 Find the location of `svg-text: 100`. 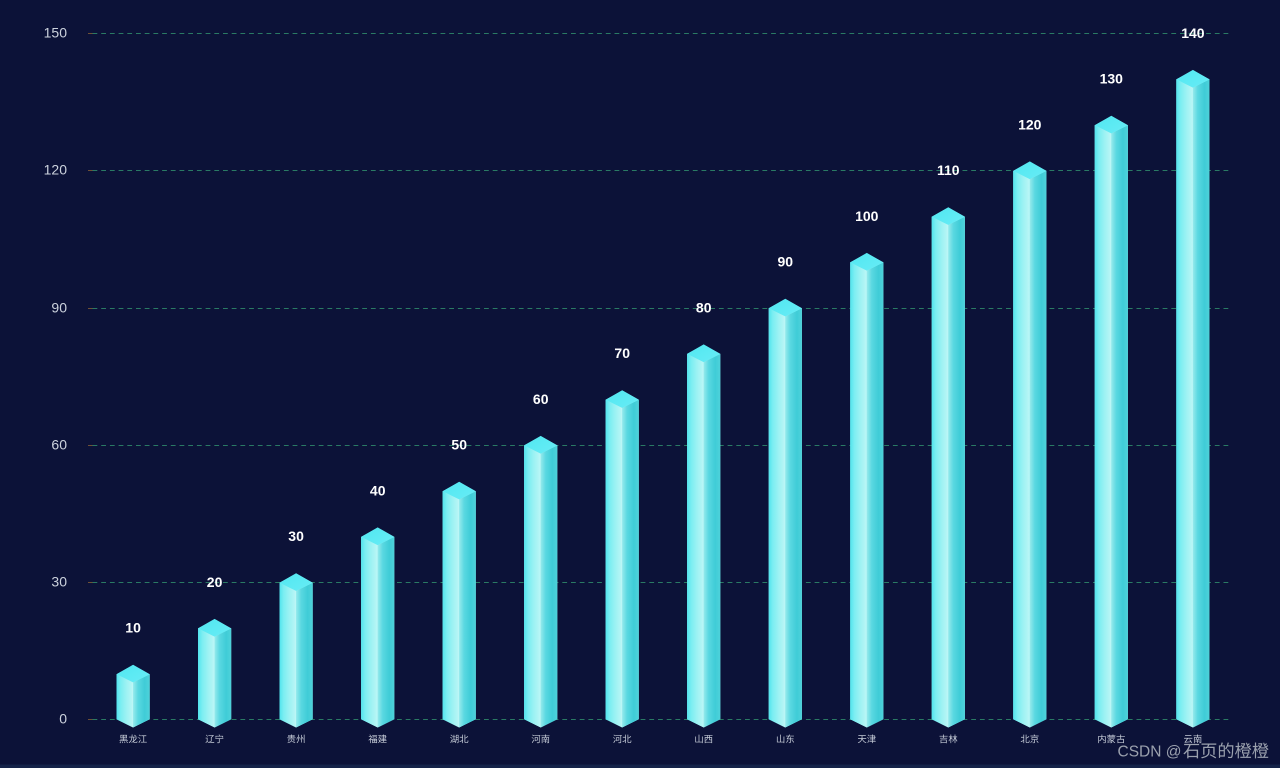

svg-text: 100 is located at coordinates (867, 216).